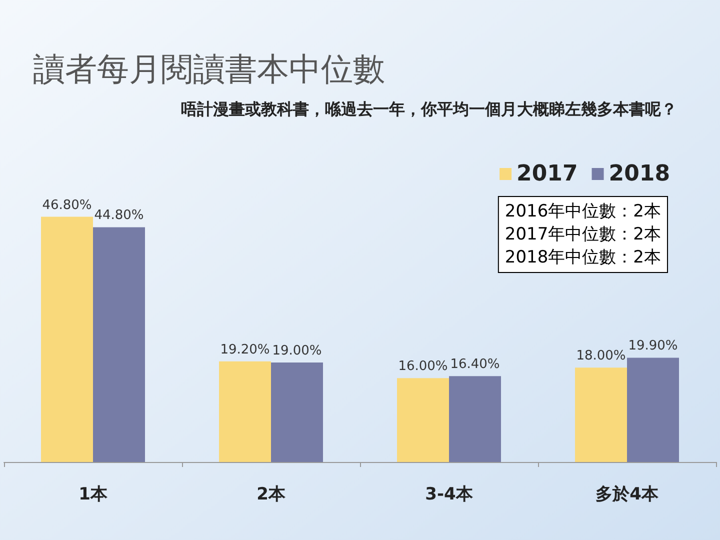  What do you see at coordinates (475, 364) in the screenshot?
I see `data-label: 16.40%` at bounding box center [475, 364].